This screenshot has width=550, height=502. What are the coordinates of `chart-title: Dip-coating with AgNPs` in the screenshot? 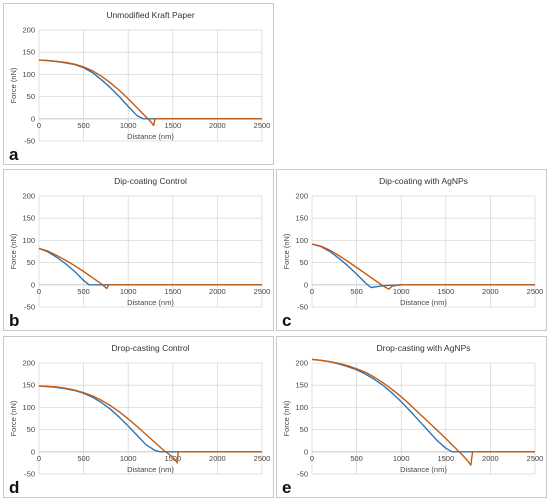 It's located at (423, 181).